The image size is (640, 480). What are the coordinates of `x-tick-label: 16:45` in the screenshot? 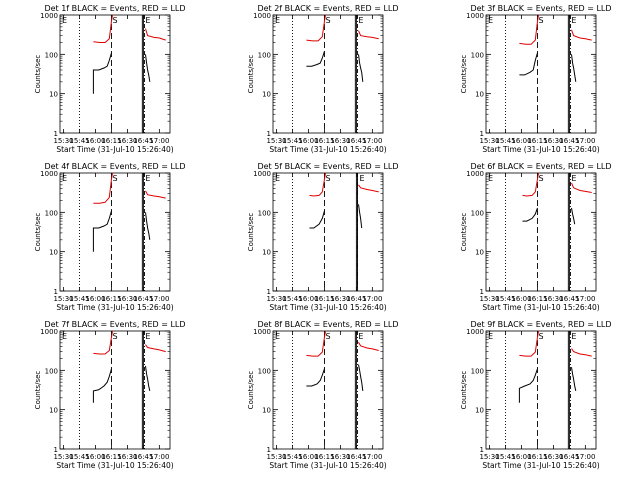 It's located at (569, 299).